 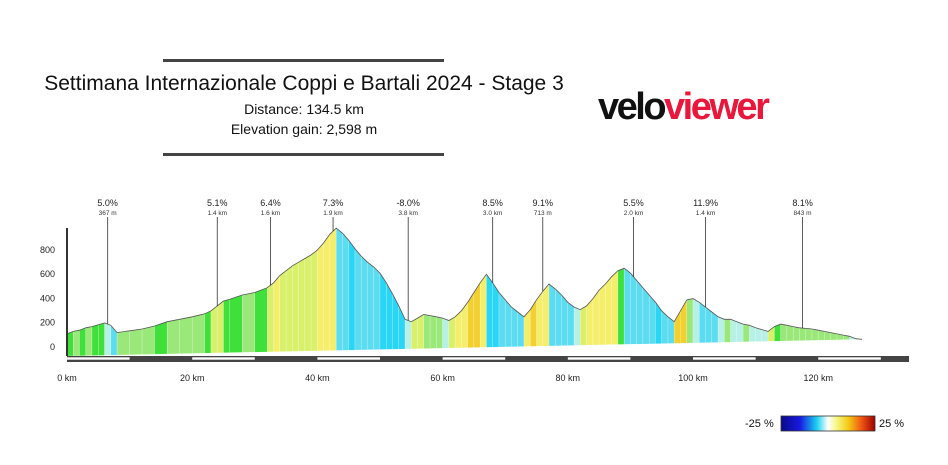 I want to click on x-tick-label: 60 km, so click(x=442, y=378).